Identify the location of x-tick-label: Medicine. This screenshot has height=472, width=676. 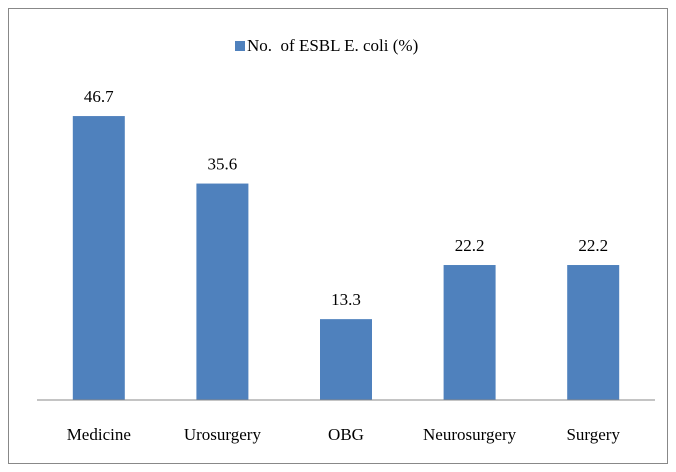
(99, 434).